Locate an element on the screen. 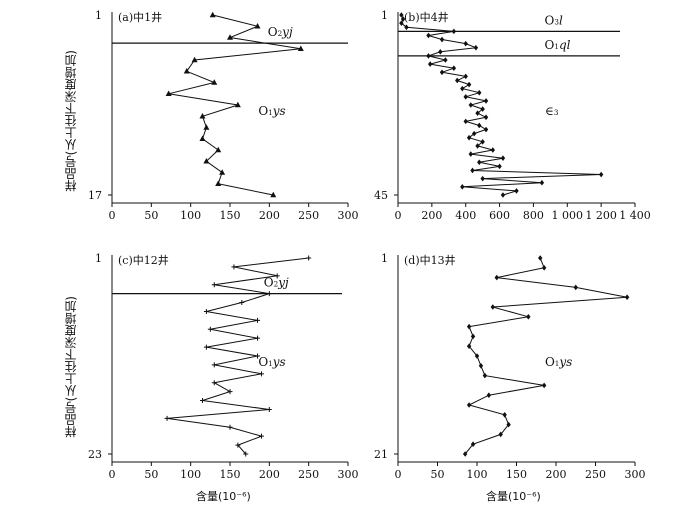 The height and width of the screenshot is (512, 700). panel-2-xtick-label: 1 400 is located at coordinates (635, 215).